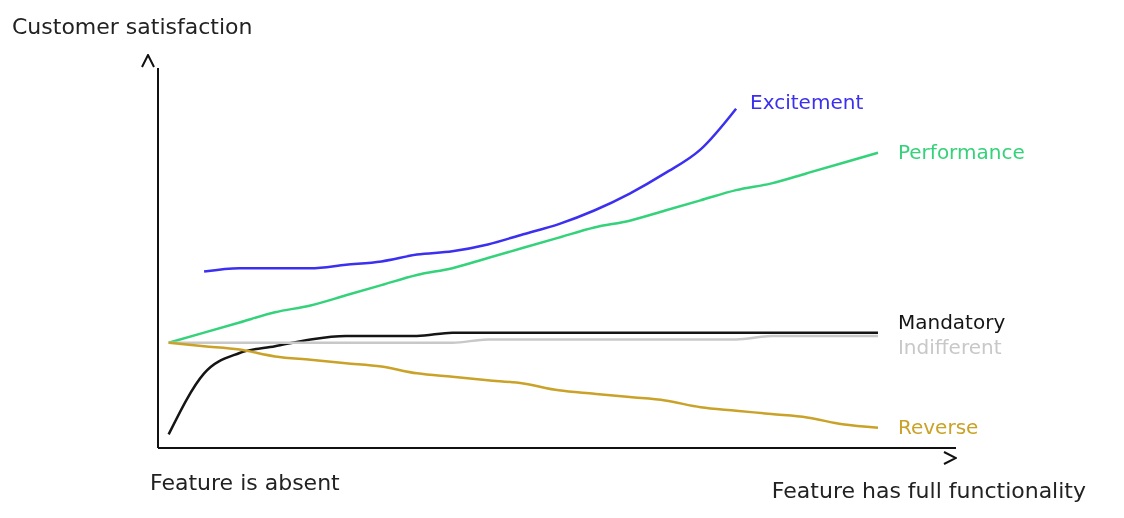 The width and height of the screenshot is (1124, 518). Describe the element at coordinates (938, 426) in the screenshot. I see `series-label: Reverse` at that location.